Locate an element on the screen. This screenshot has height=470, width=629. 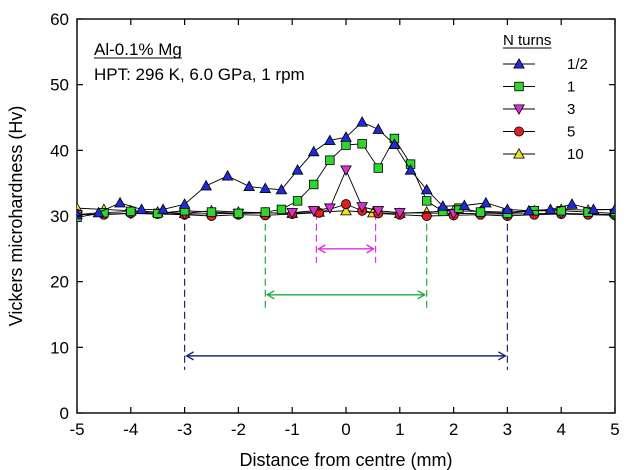
x-tick-label: -2 is located at coordinates (238, 429).